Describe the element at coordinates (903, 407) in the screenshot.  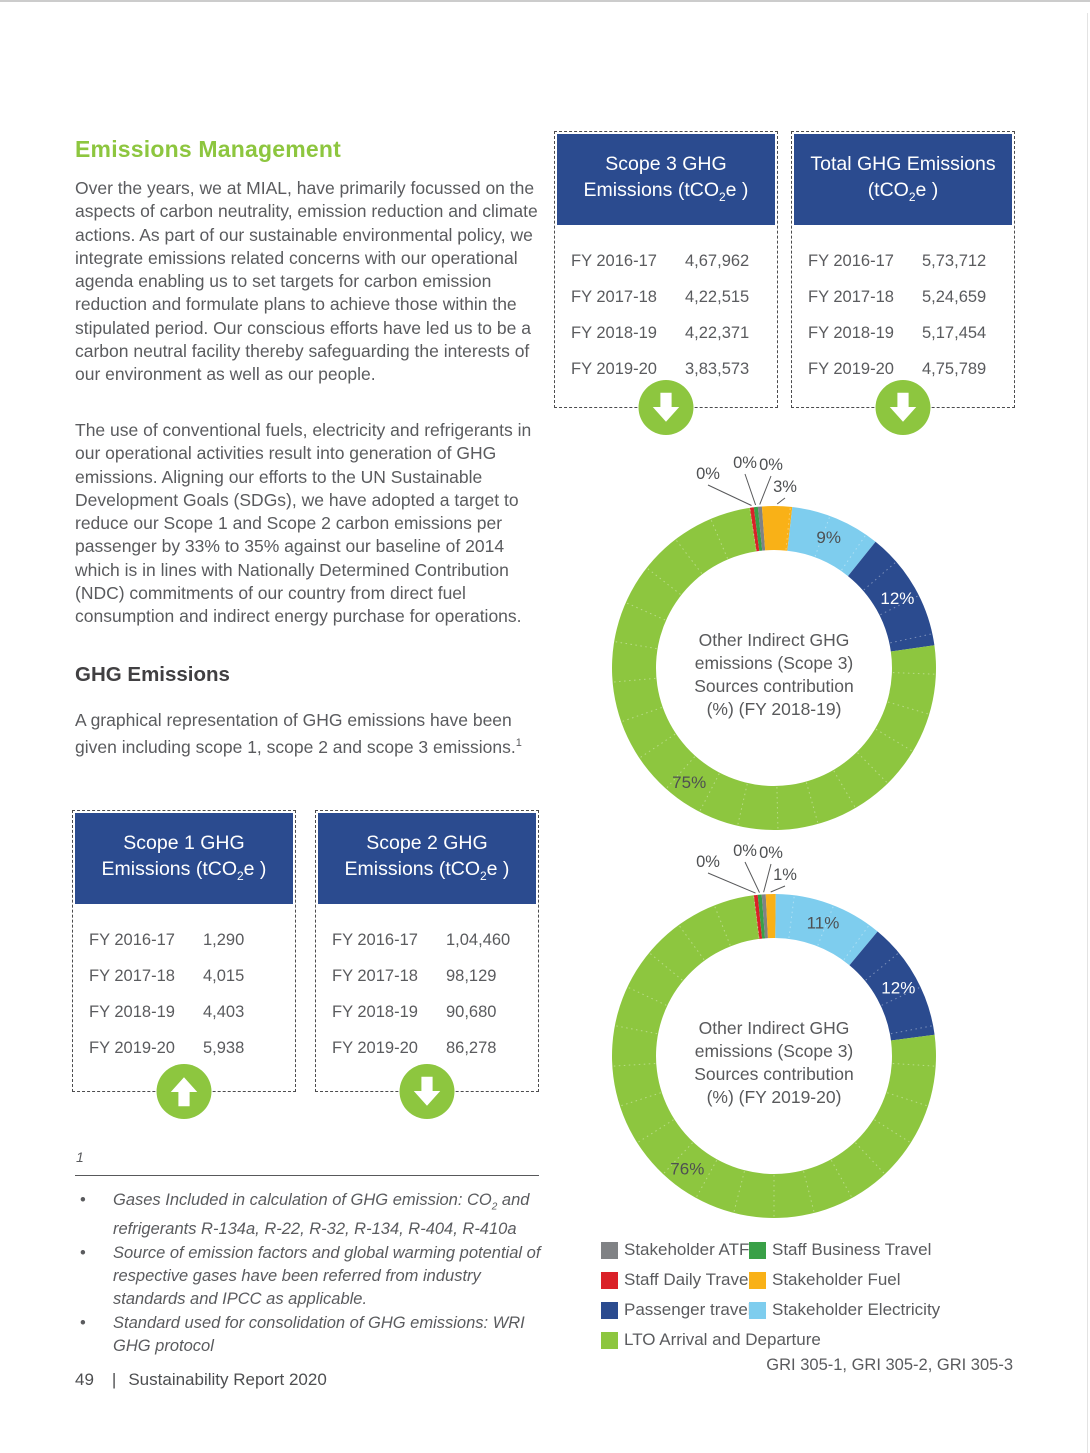
I see `trend-down-arrow-icon` at that location.